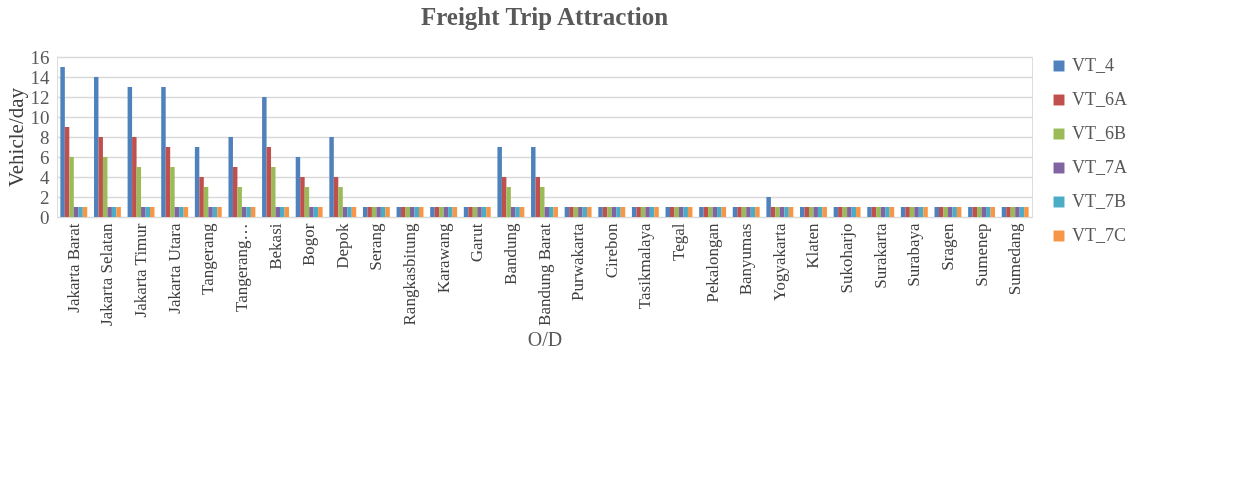 The height and width of the screenshot is (487, 1258). I want to click on x-axis-title: O/D, so click(545, 338).